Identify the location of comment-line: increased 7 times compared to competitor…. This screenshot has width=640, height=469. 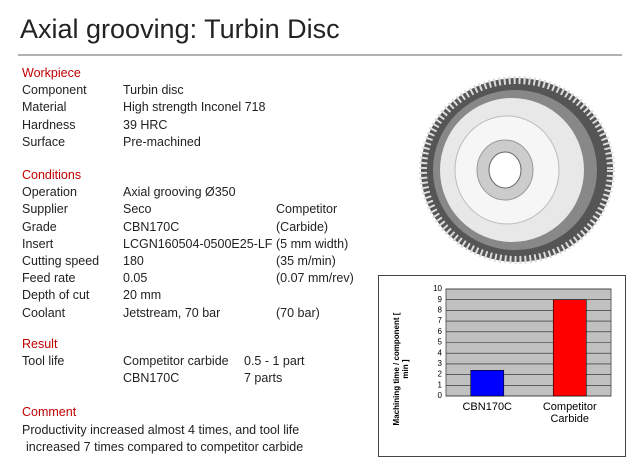
(165, 447).